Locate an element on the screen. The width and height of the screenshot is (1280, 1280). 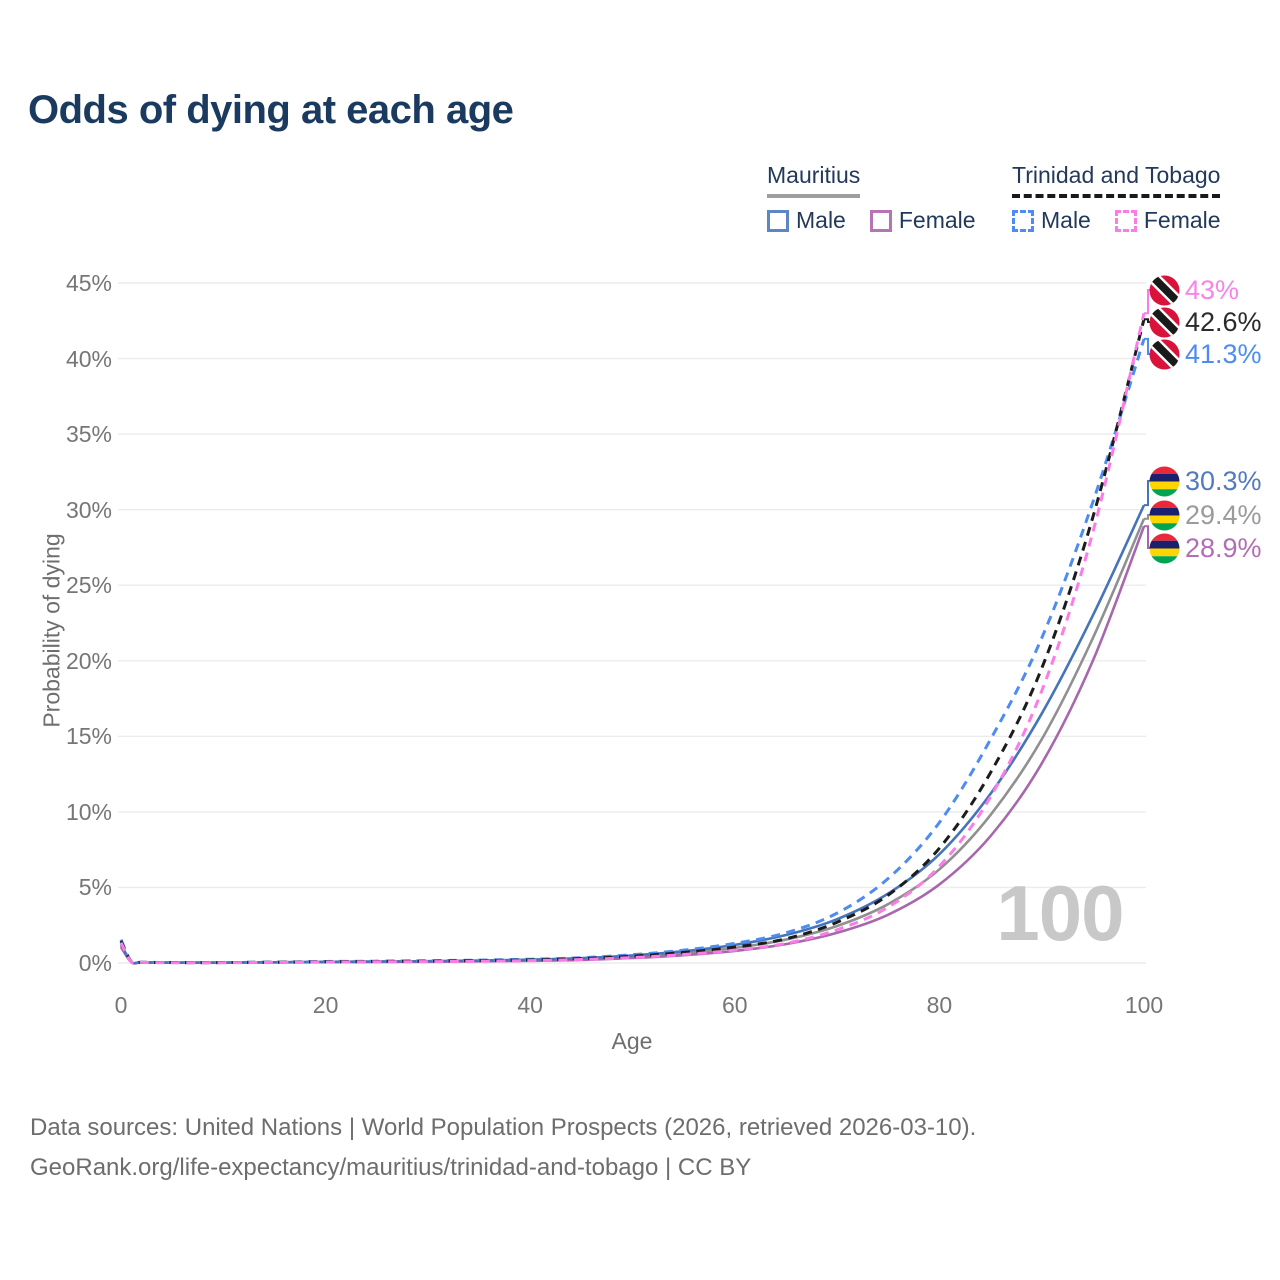
page-title: Odds of dying at each age is located at coordinates (271, 110).